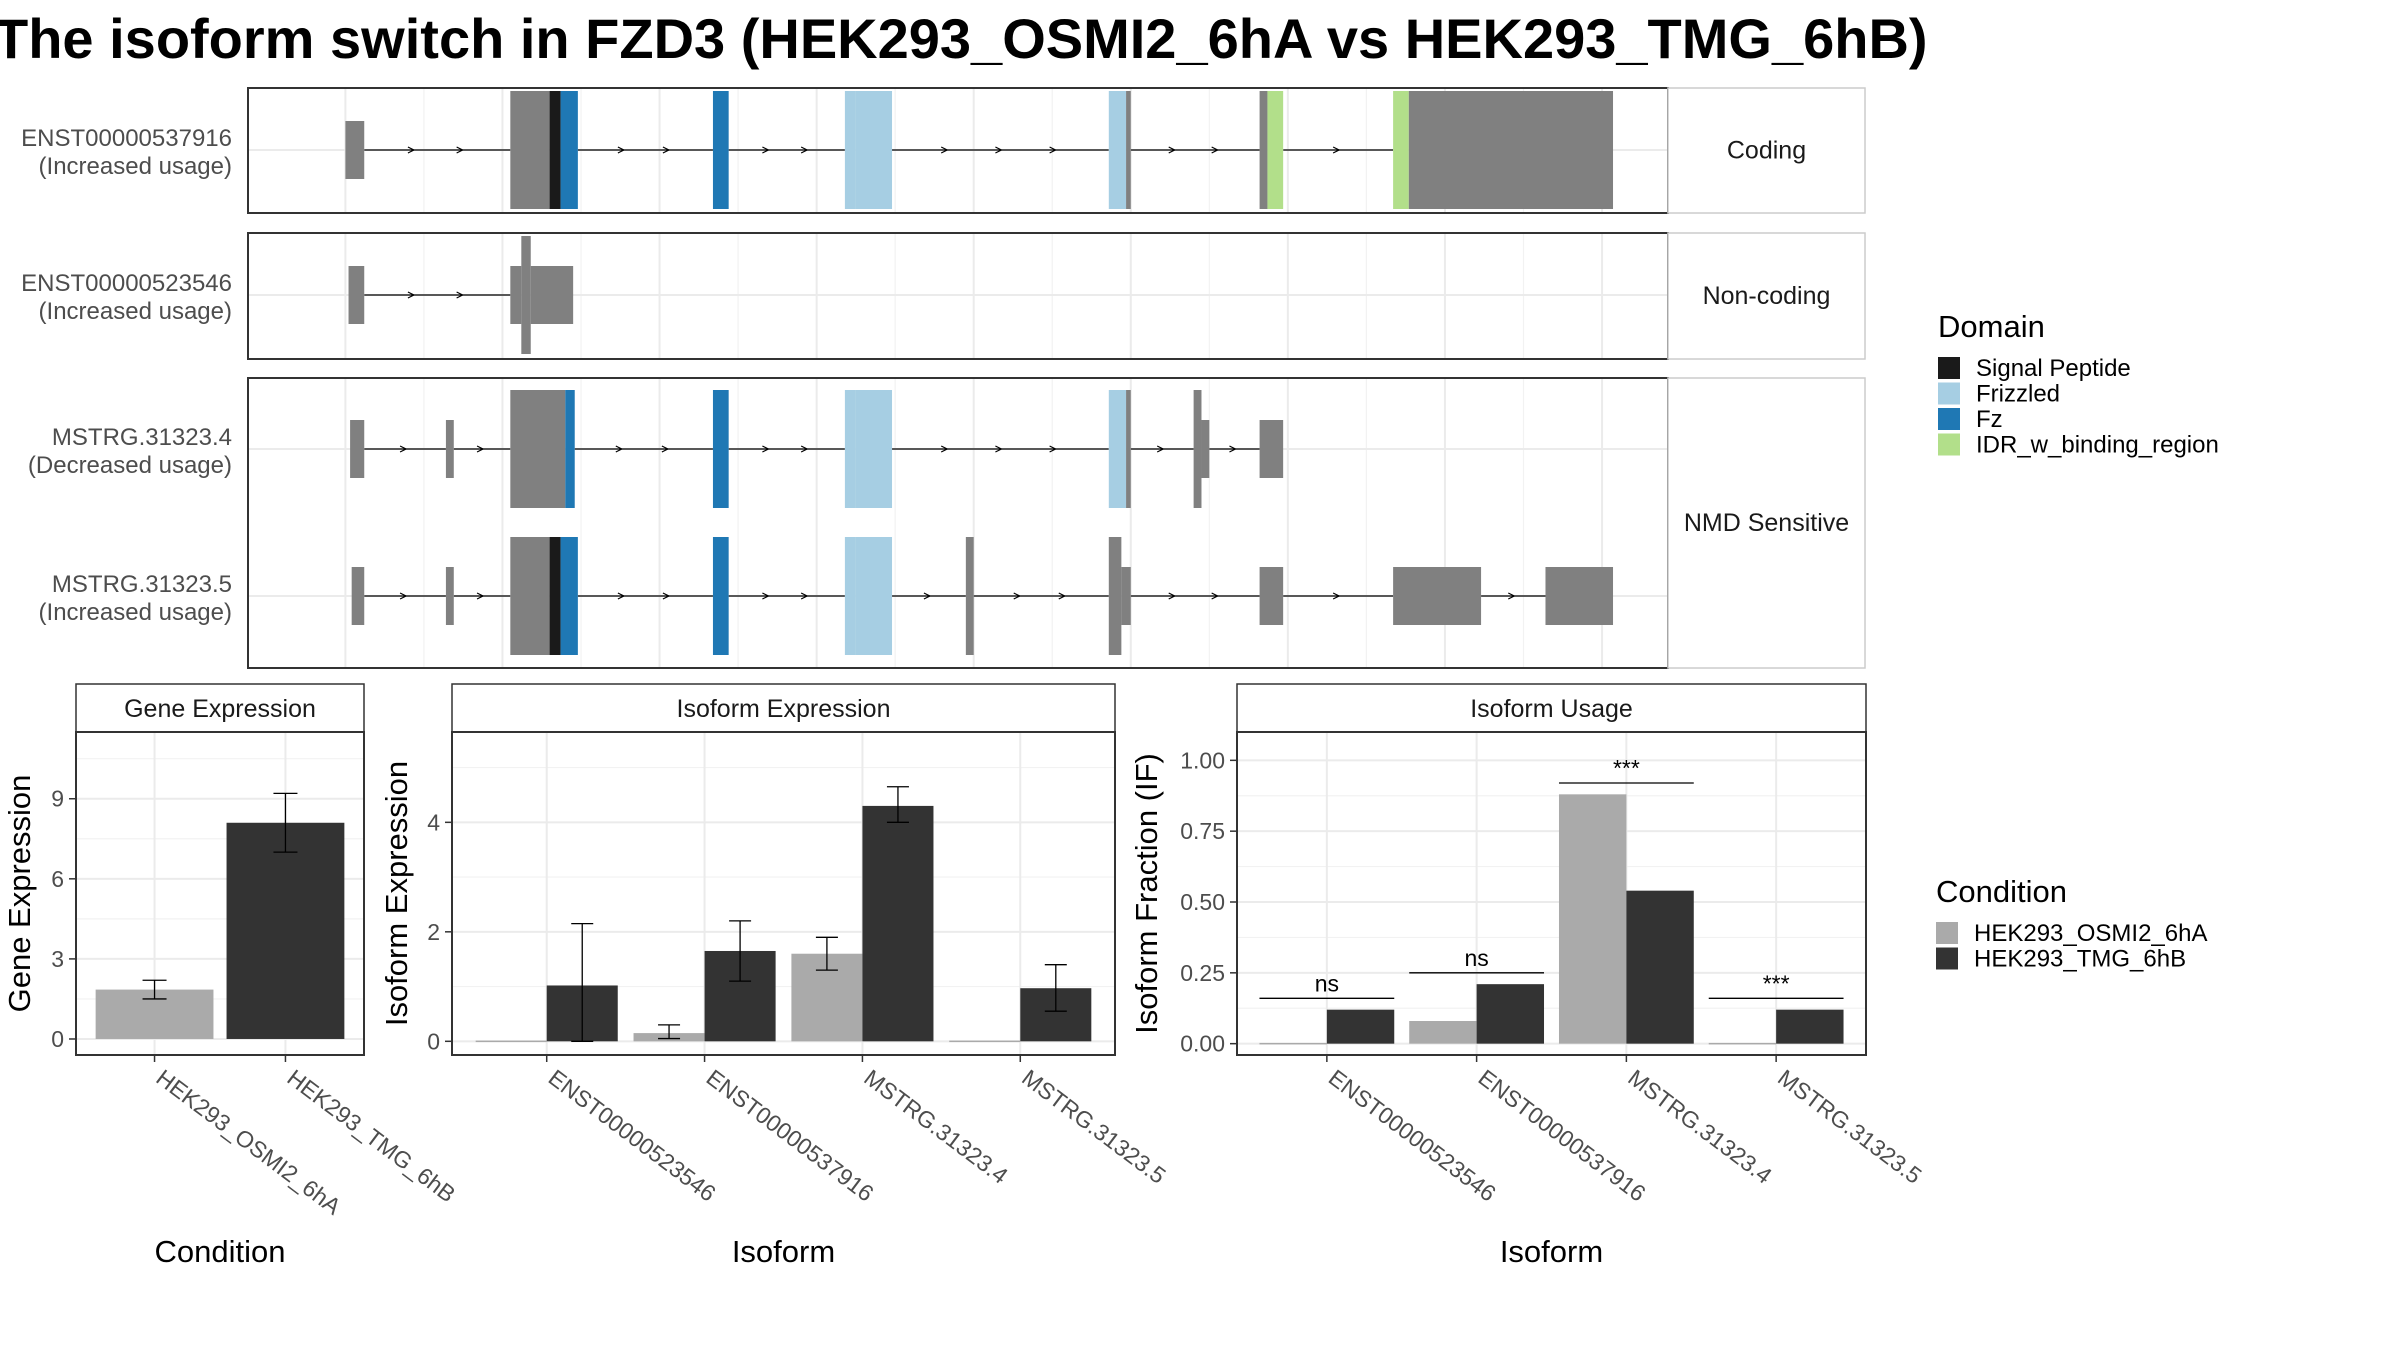 The width and height of the screenshot is (2400, 1350). What do you see at coordinates (433, 1041) in the screenshot?
I see `y-tick-label: 0` at bounding box center [433, 1041].